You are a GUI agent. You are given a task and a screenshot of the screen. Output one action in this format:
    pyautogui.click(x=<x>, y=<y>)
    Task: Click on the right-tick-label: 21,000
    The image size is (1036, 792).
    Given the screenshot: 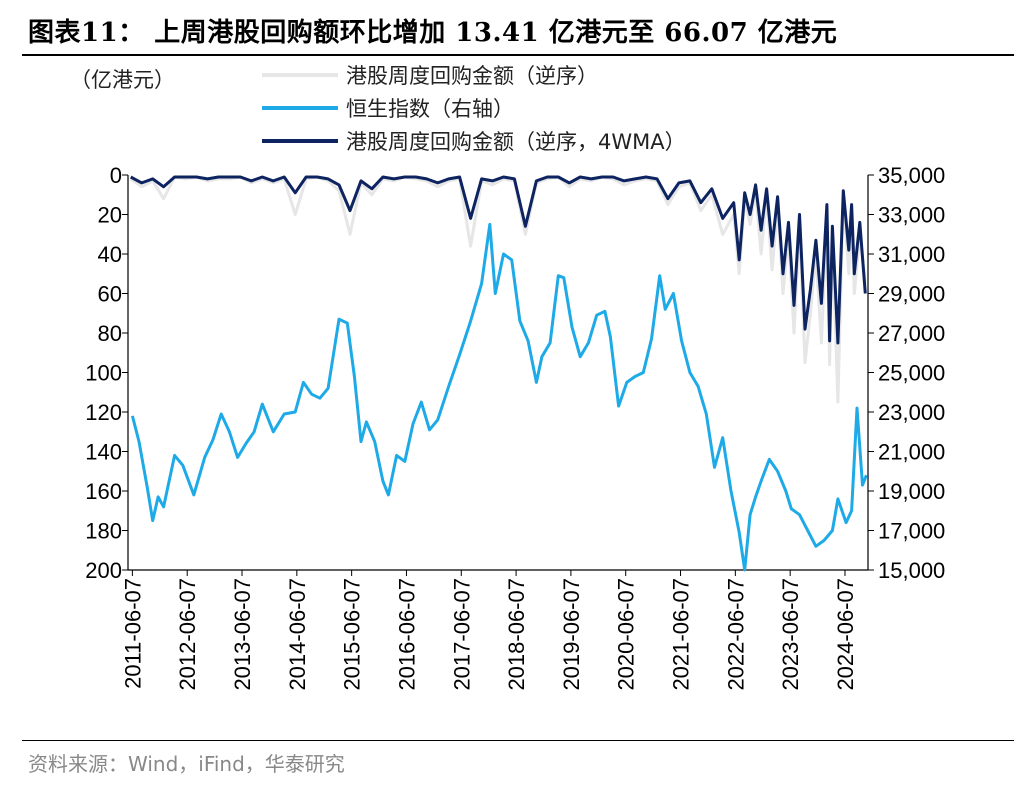 What is the action you would take?
    pyautogui.click(x=911, y=452)
    